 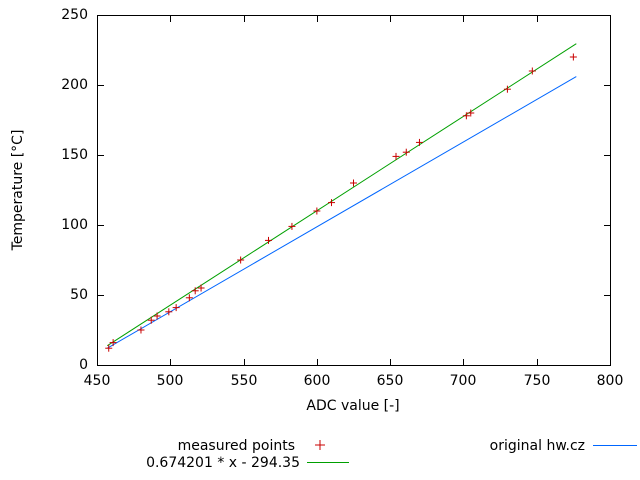 I want to click on fit-line-swatch, so click(x=328, y=462).